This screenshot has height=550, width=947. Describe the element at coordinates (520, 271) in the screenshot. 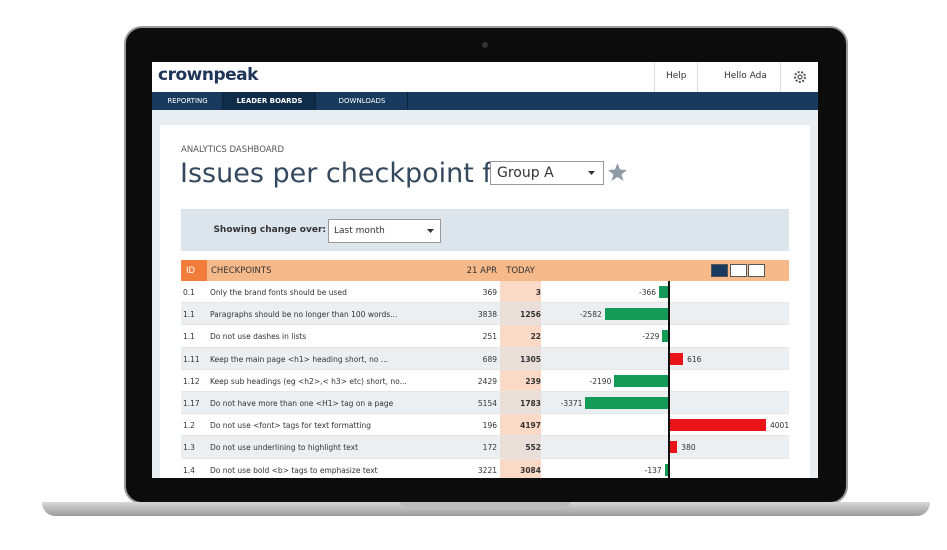

I see `column-header: TODAY` at that location.